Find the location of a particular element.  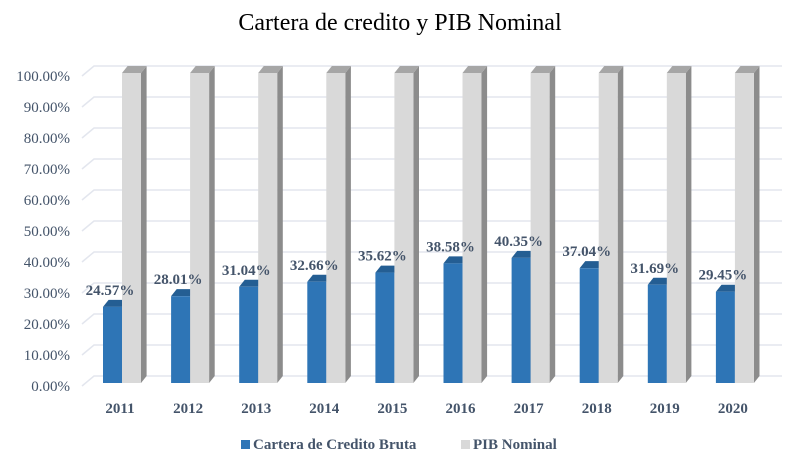

bar-pib-2018 is located at coordinates (608, 228).